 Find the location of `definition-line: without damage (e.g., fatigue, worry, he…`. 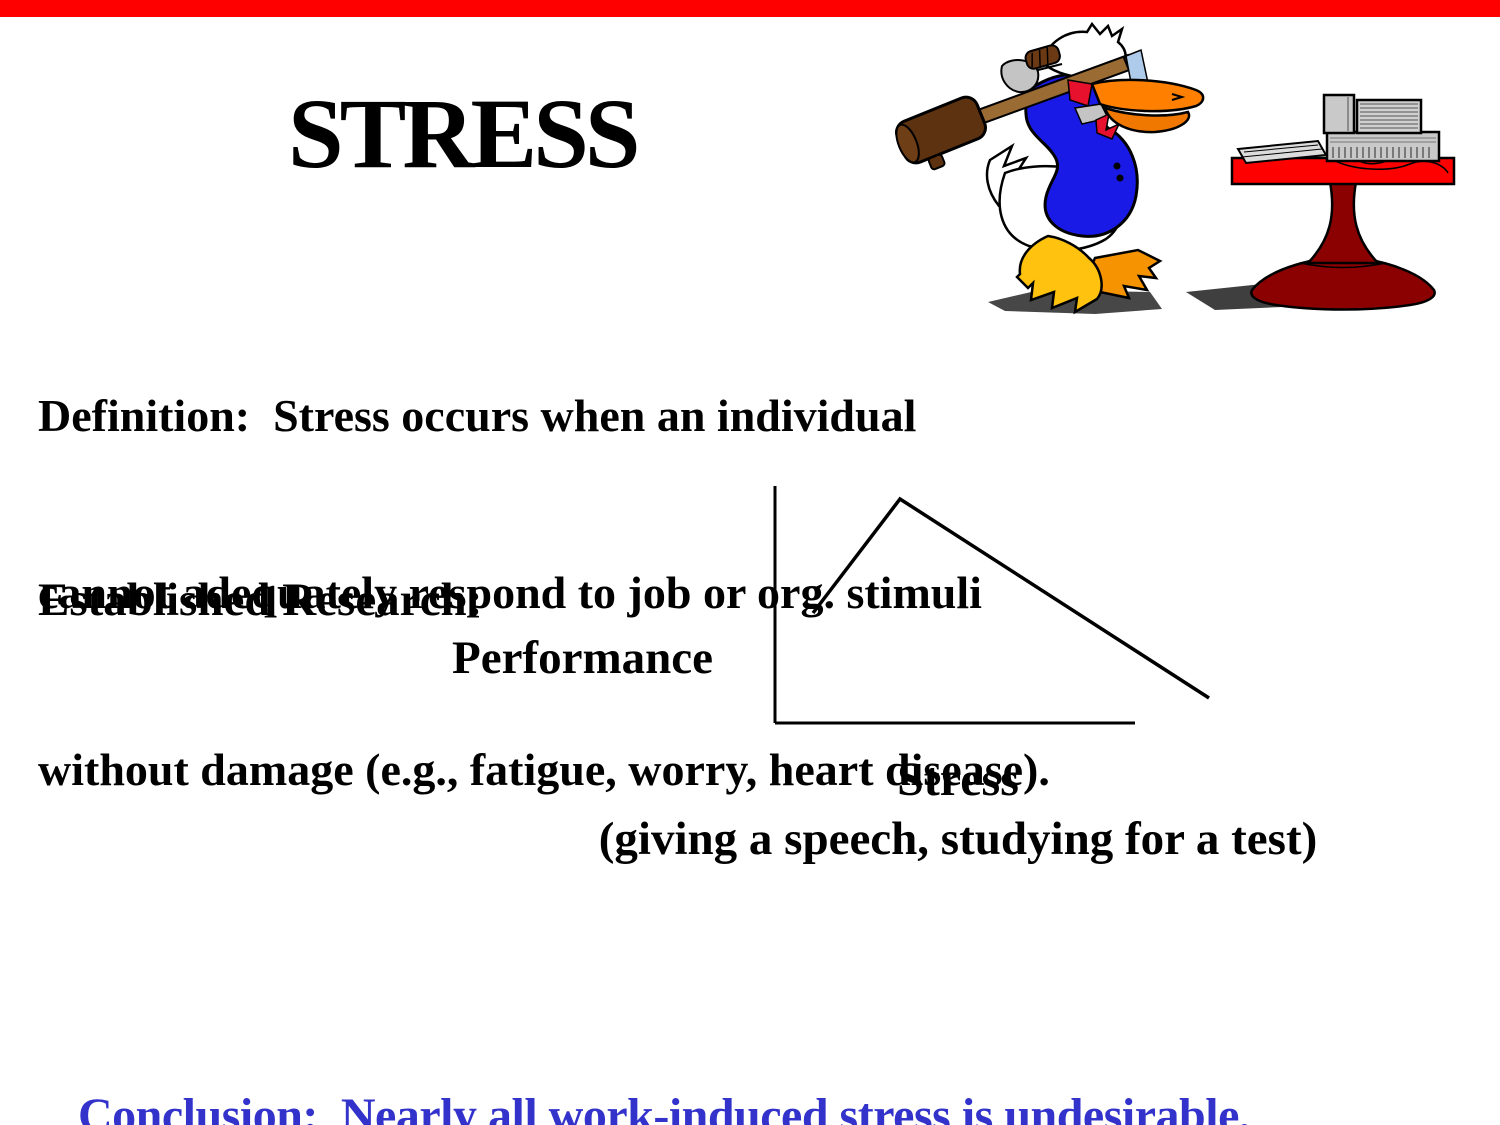

definition-line: without damage (e.g., fatigue, worry, he… is located at coordinates (544, 769).